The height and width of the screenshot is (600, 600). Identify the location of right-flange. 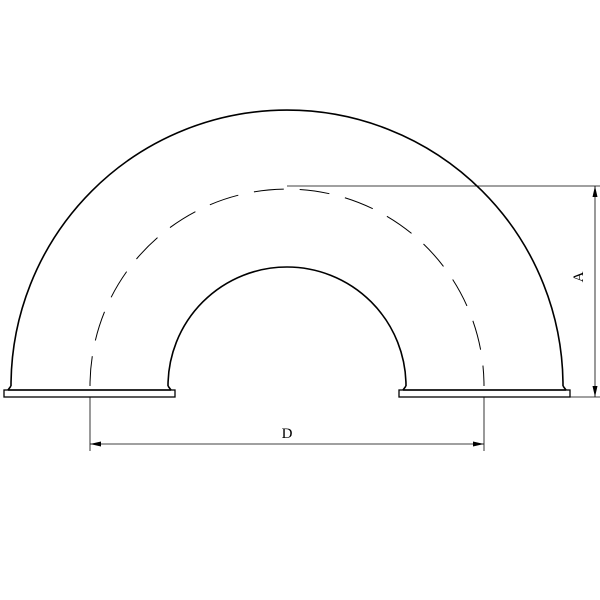
(484, 391).